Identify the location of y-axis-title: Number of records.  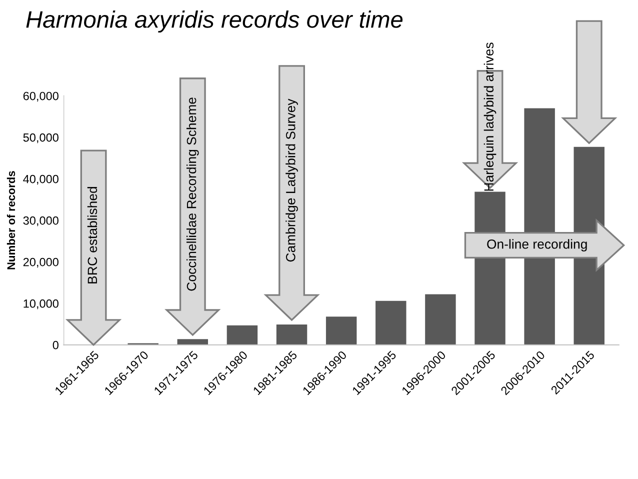
(11, 220).